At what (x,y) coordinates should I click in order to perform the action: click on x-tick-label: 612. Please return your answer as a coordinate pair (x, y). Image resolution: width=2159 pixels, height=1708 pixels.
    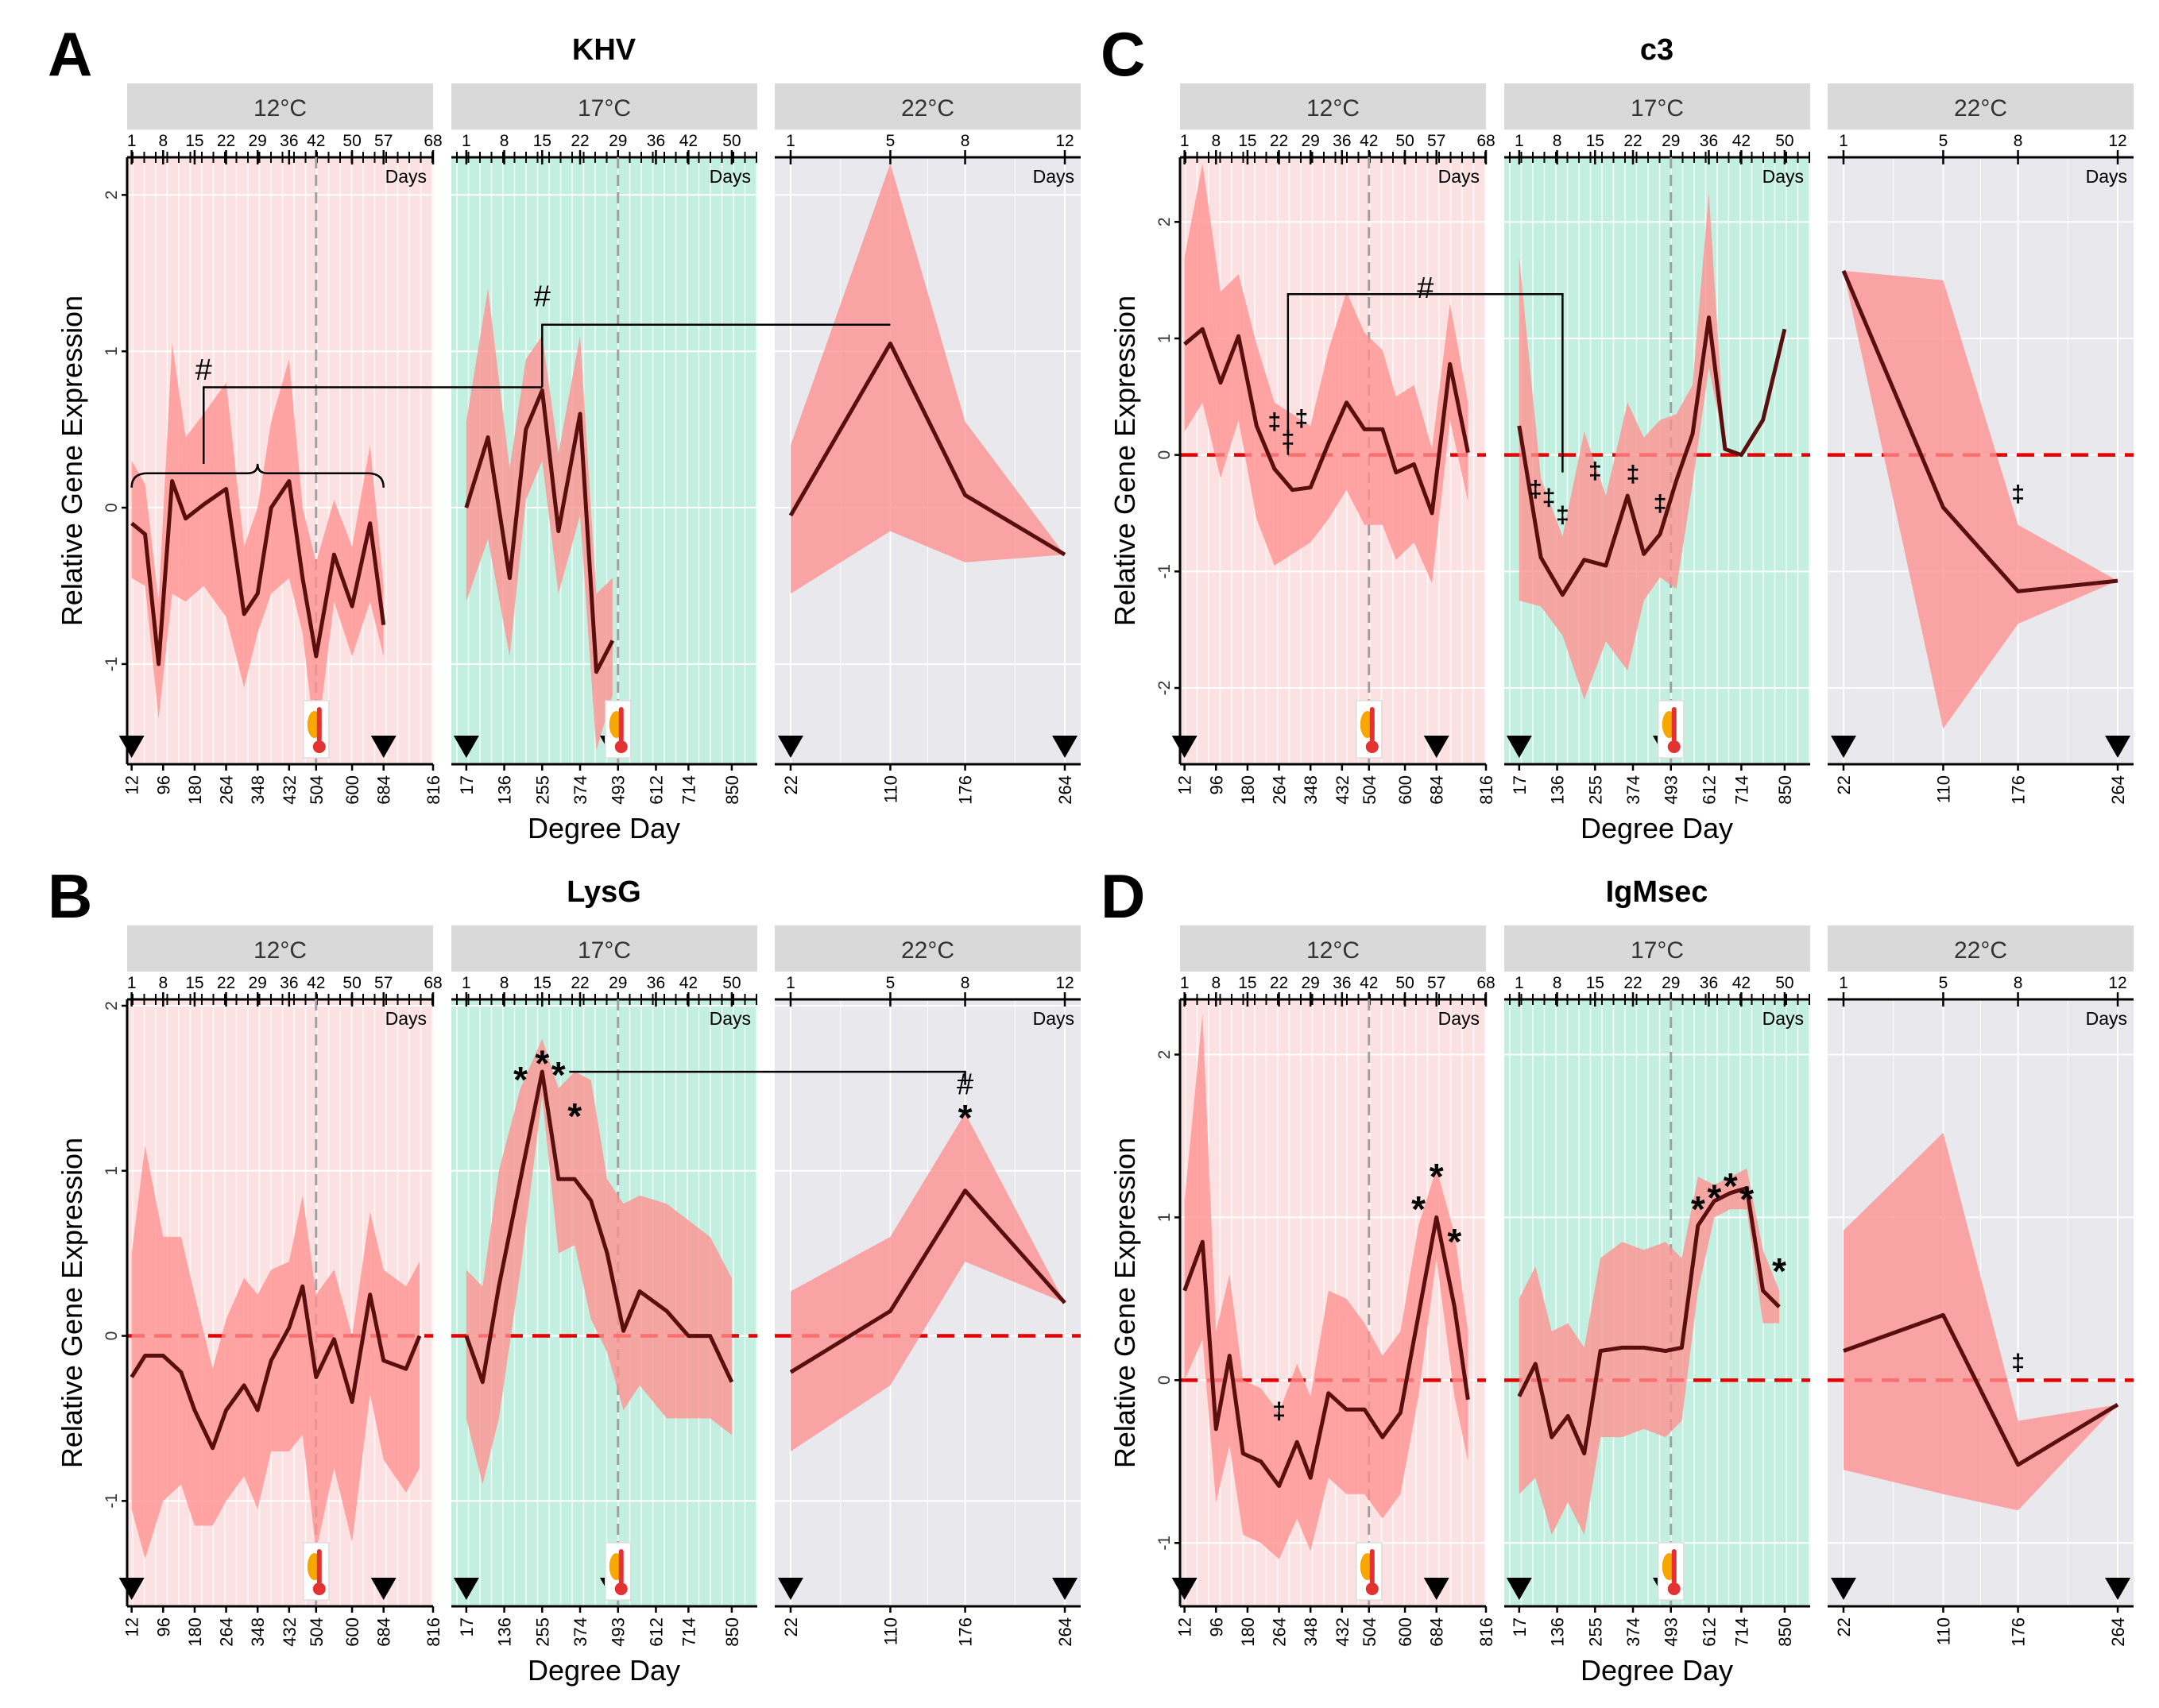
    Looking at the image, I should click on (1709, 790).